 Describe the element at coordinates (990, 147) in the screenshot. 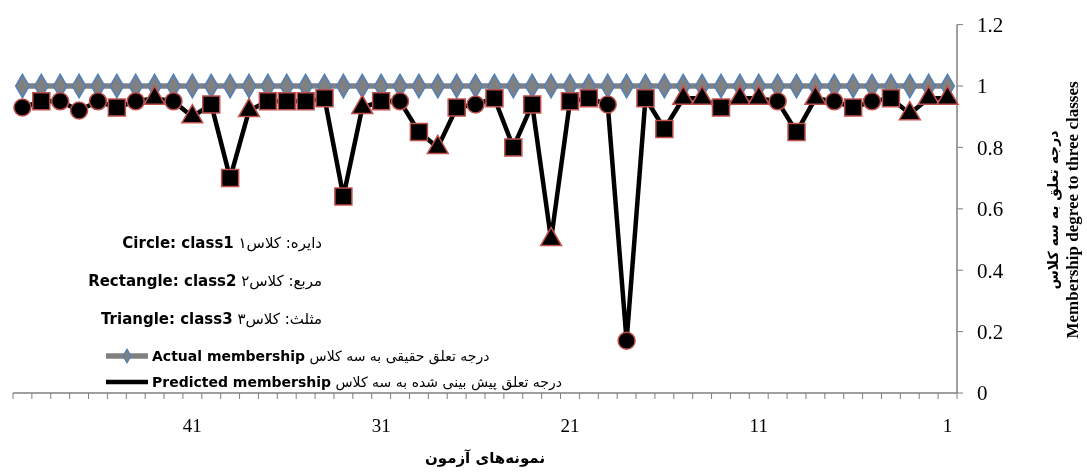

I see `y-tick-label: 0.8` at that location.